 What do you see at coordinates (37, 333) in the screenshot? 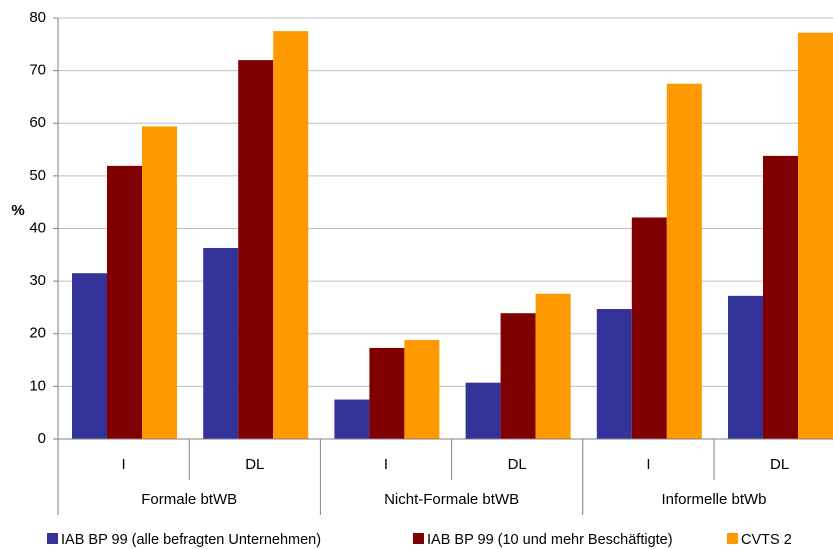
I see `y-tick-label: 20` at bounding box center [37, 333].